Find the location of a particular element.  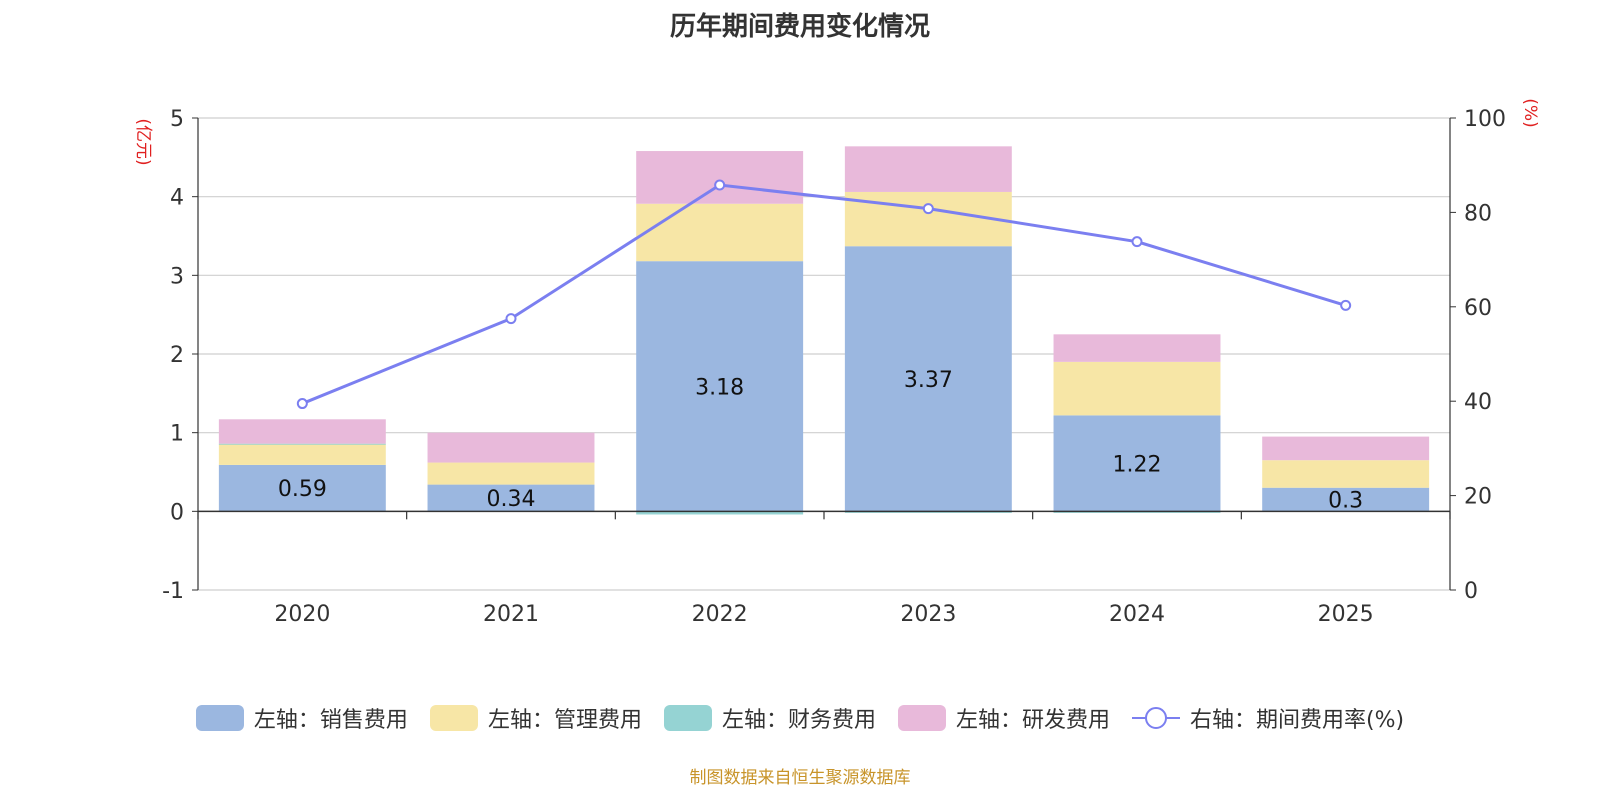

bar-rnd-2020 is located at coordinates (302, 431).